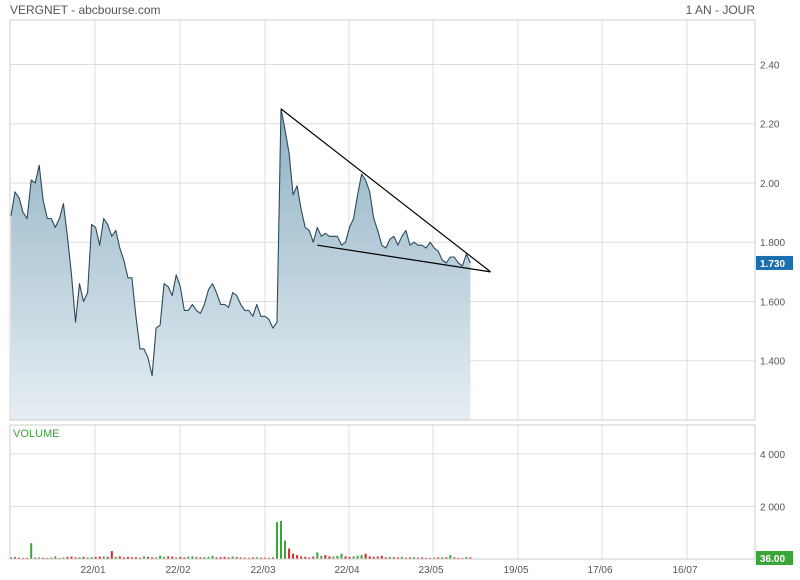 The image size is (800, 580). Describe the element at coordinates (36, 434) in the screenshot. I see `volume-label: VOLUME` at that location.